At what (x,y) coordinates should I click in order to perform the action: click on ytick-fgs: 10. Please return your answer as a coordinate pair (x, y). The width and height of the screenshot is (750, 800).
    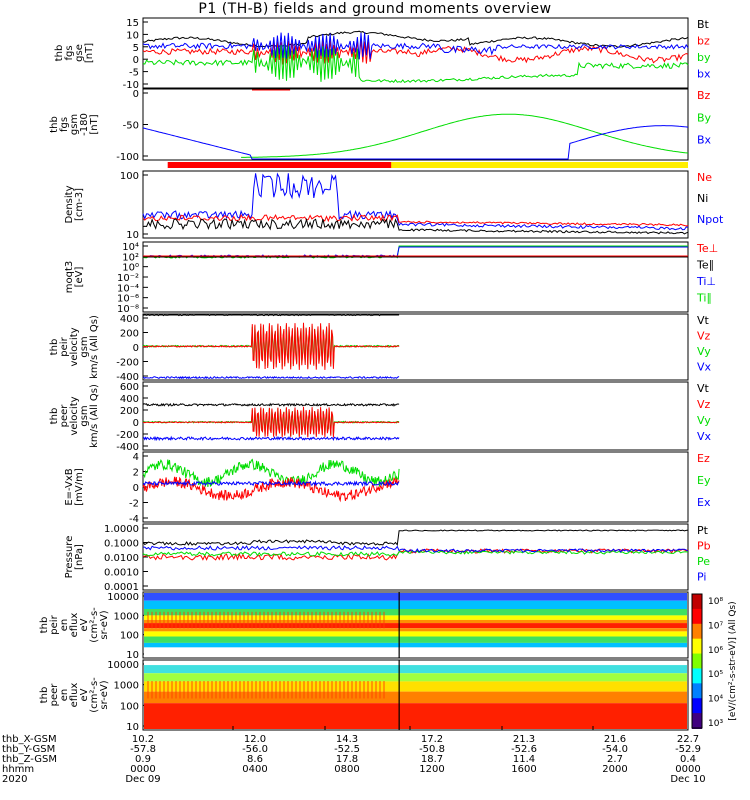
    Looking at the image, I should click on (132, 35).